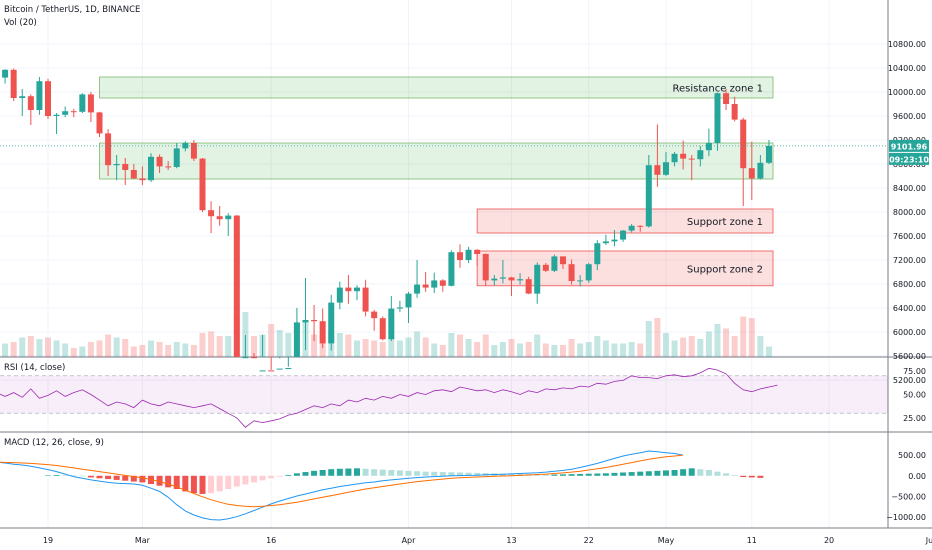  Describe the element at coordinates (917, 476) in the screenshot. I see `macd-tick-label: 0.00` at that location.